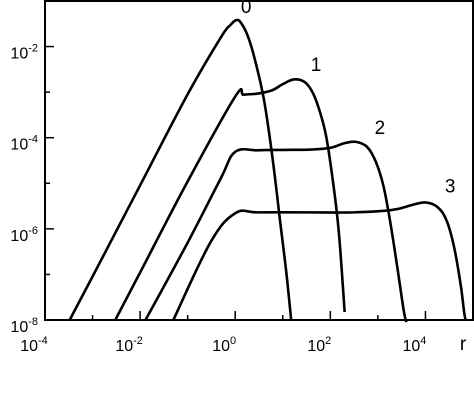 This screenshot has height=405, width=474. What do you see at coordinates (316, 65) in the screenshot?
I see `curve-label-1: 1` at bounding box center [316, 65].